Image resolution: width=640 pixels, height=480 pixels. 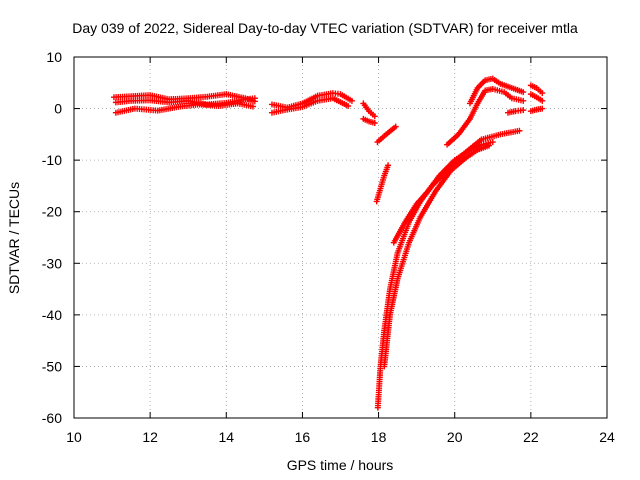 I want to click on series-track-l, so click(x=443, y=192).